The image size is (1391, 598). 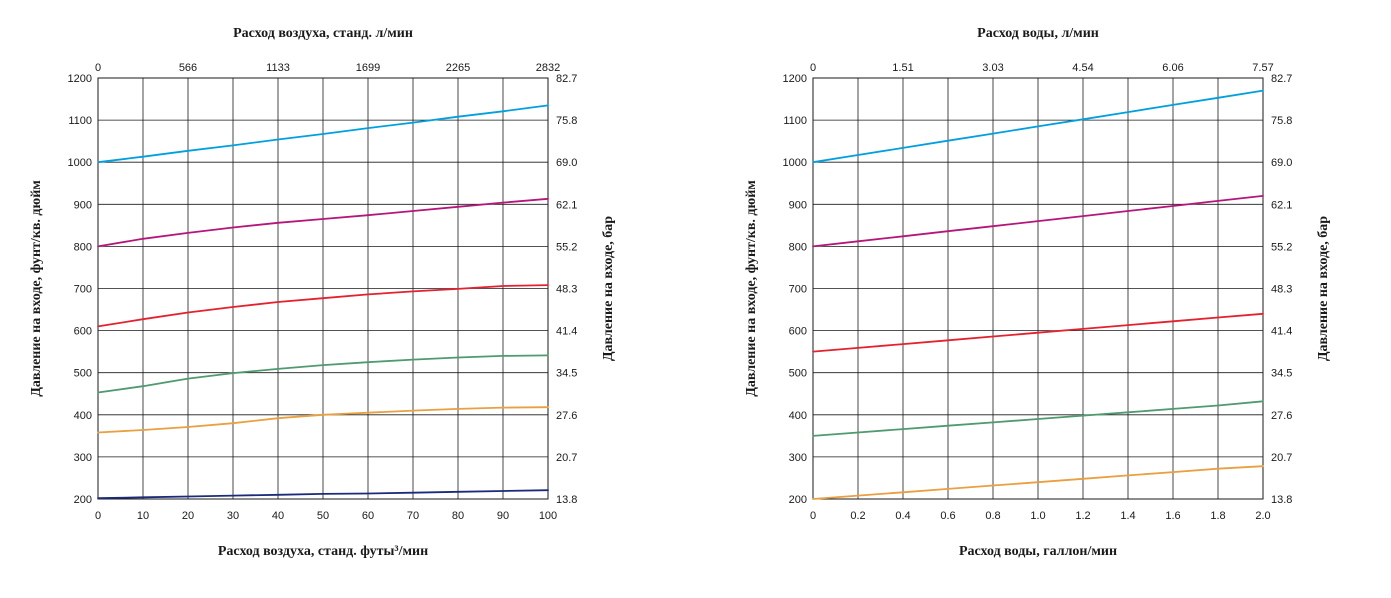 What do you see at coordinates (503, 516) in the screenshot?
I see `x-tick-label: 90` at bounding box center [503, 516].